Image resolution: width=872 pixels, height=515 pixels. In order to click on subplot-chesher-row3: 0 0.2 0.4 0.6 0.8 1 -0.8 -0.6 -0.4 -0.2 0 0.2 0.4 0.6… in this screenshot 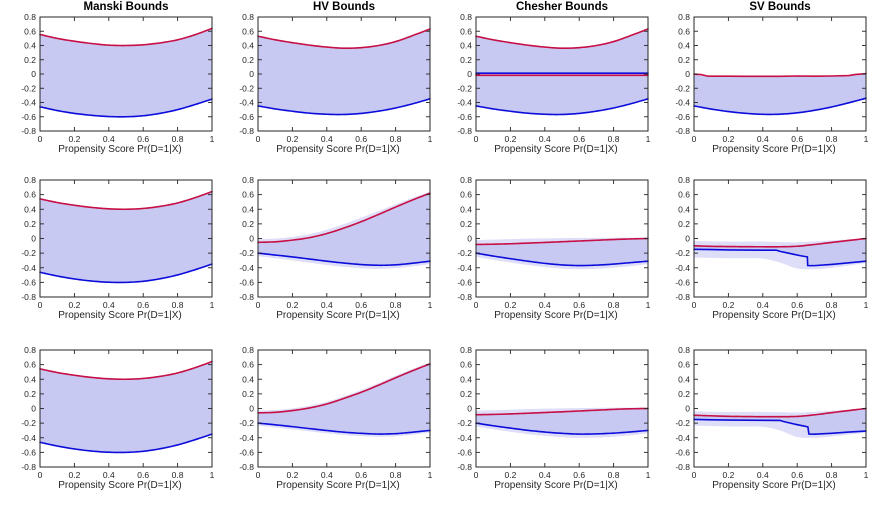, I will do `click(545, 427)`.